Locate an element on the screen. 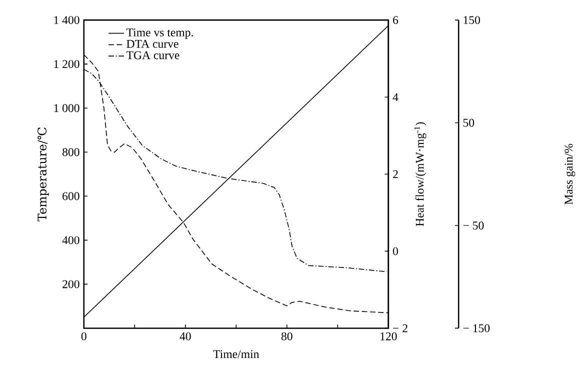 This screenshot has width=579, height=380. y3-tick-label: 150 is located at coordinates (472, 20).